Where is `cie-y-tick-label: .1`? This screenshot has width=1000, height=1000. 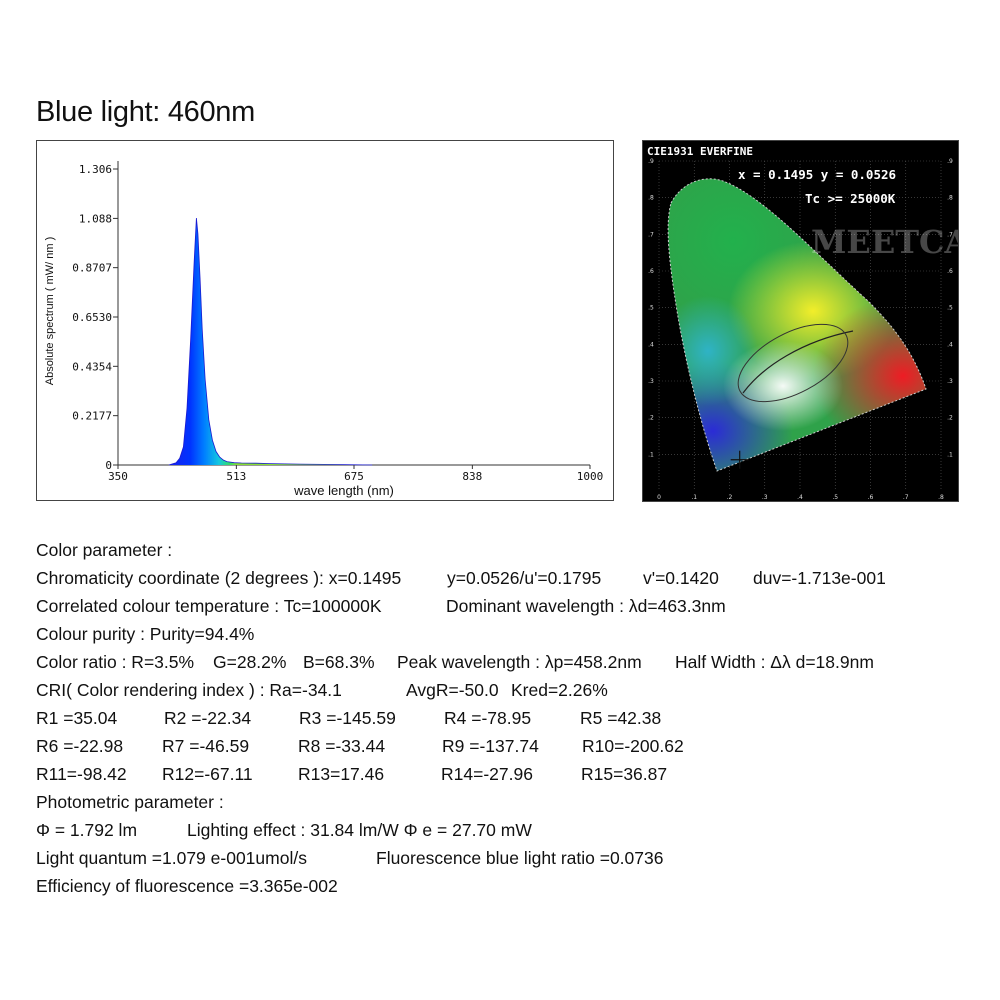 cie-y-tick-label: .1 is located at coordinates (651, 454).